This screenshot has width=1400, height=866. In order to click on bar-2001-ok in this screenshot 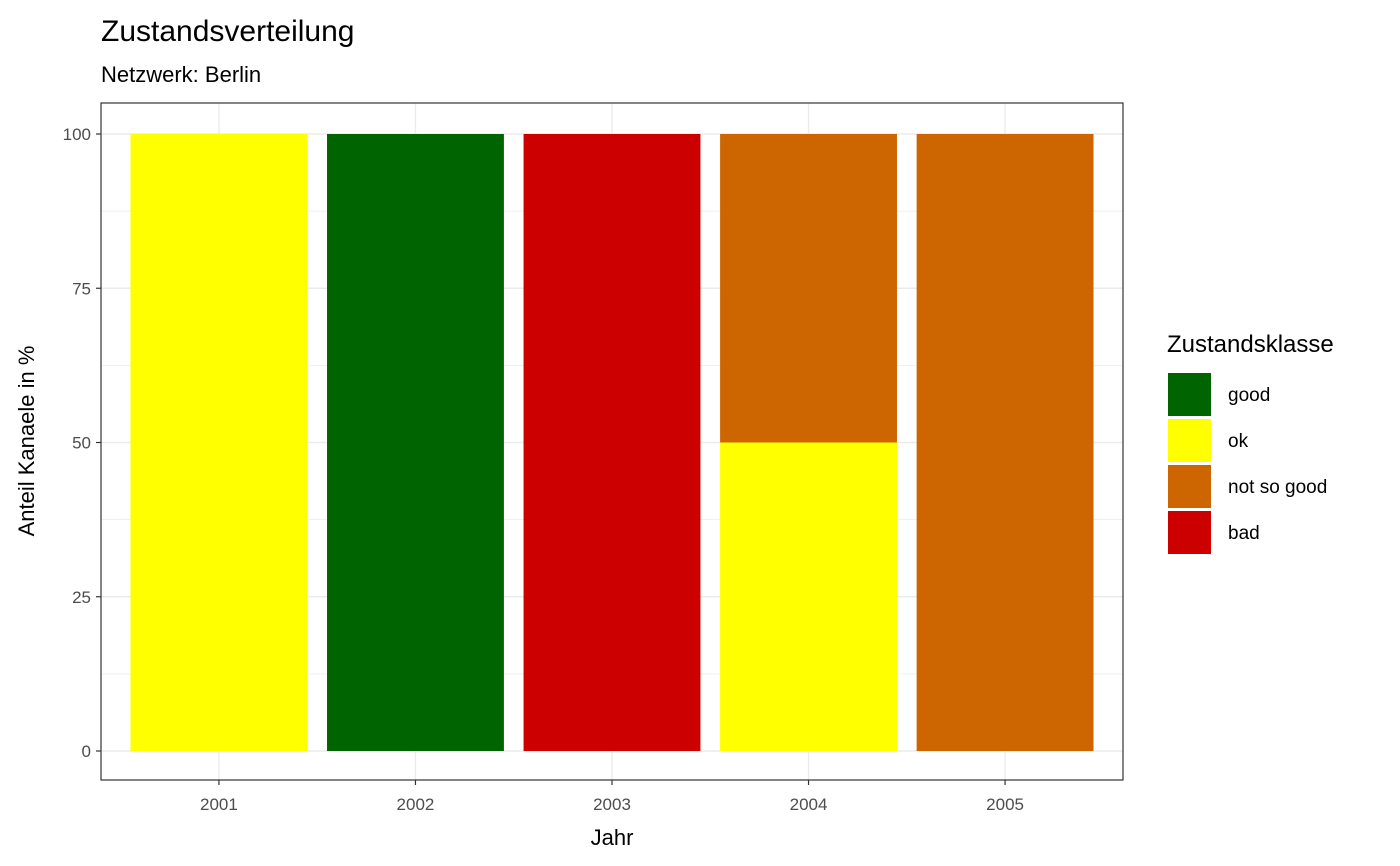, I will do `click(219, 442)`.